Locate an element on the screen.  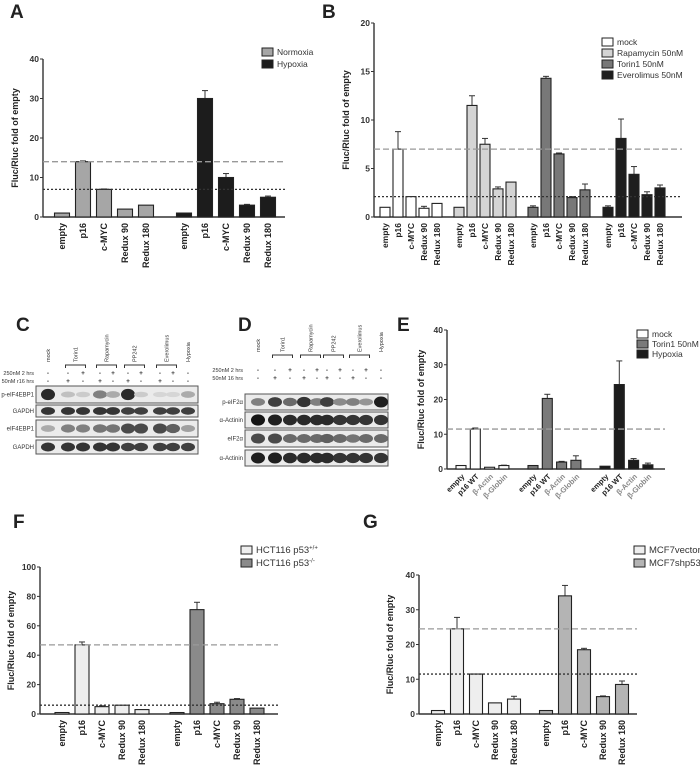
blot-row-label: eIF4EBP1 is located at coordinates (21, 430).